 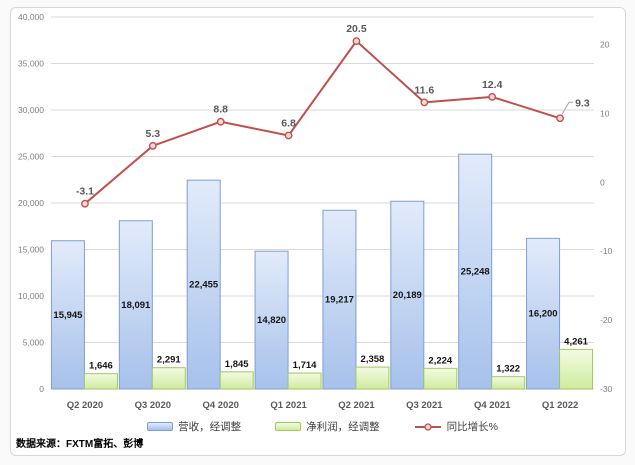 I want to click on category-label: Q1 2022, so click(x=560, y=405).